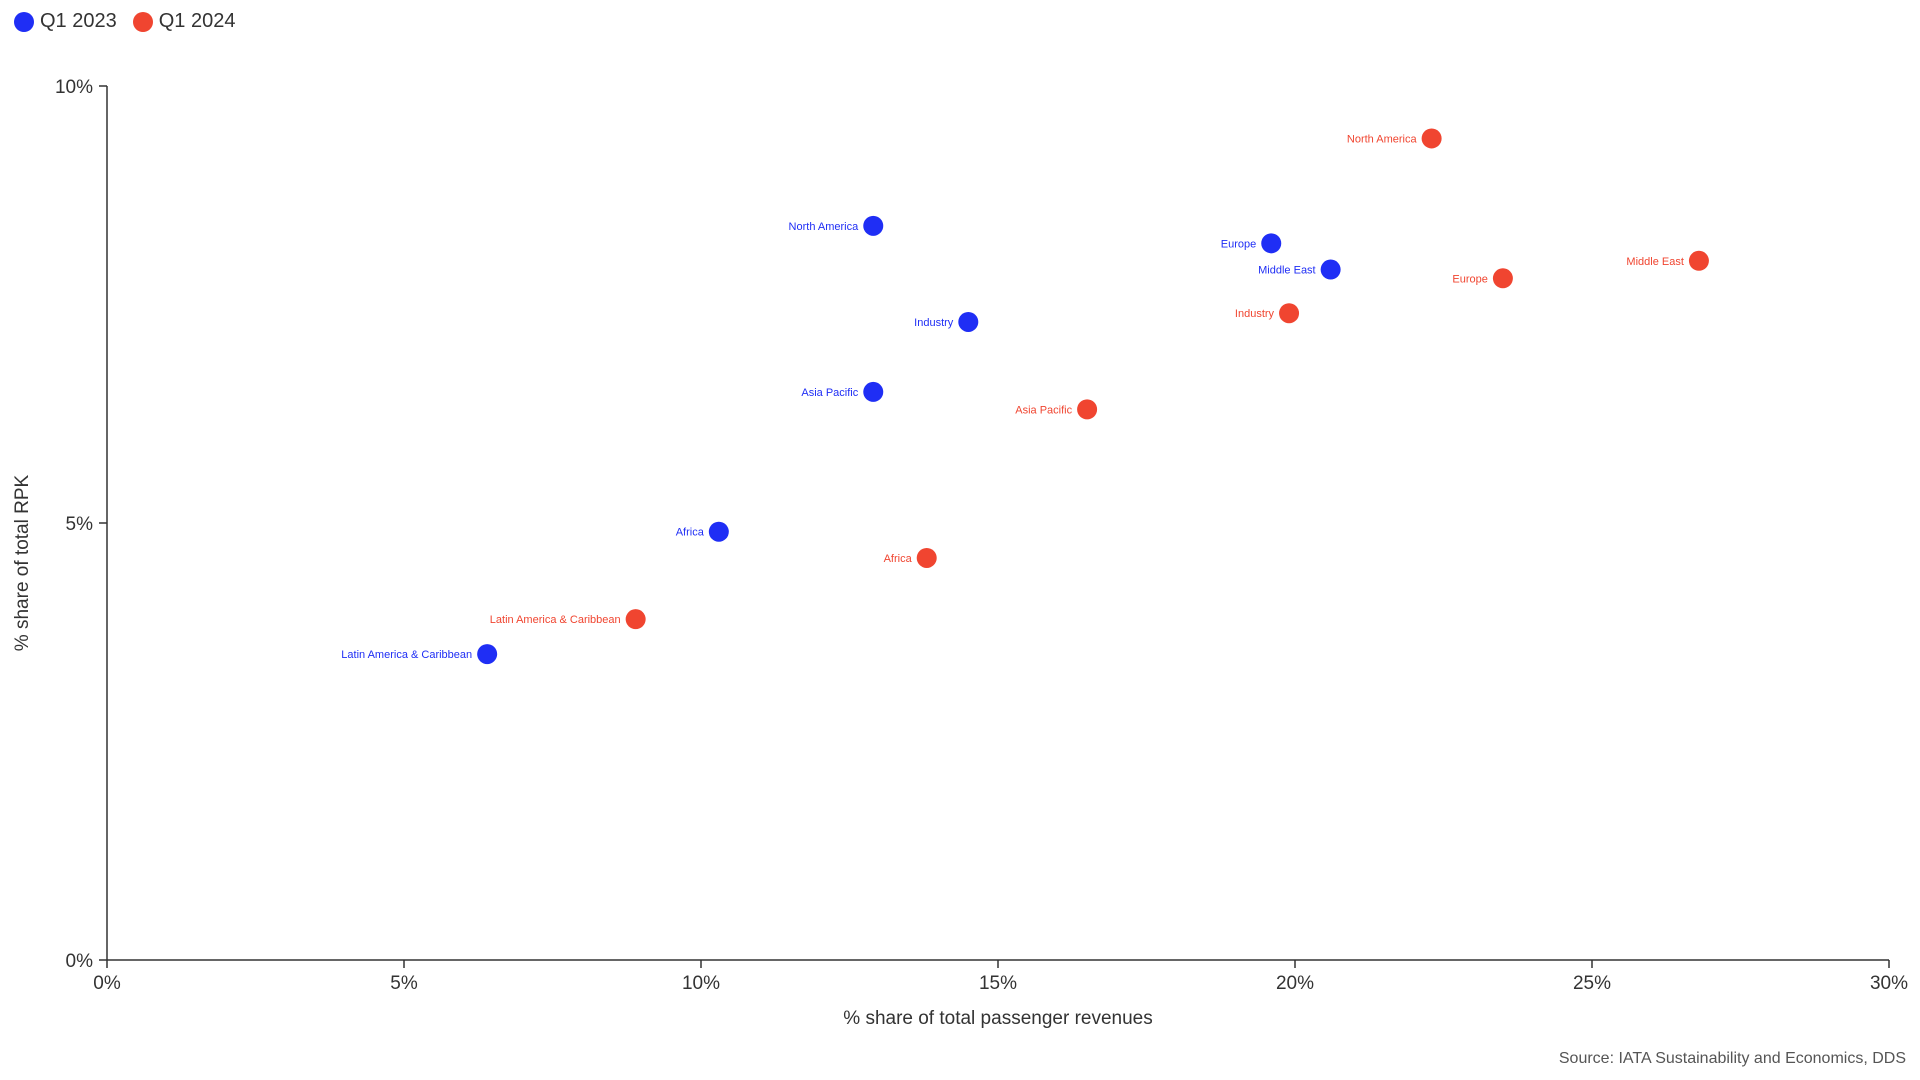 This screenshot has height=1080, width=1920. I want to click on y-tick-label: 5%, so click(80, 524).